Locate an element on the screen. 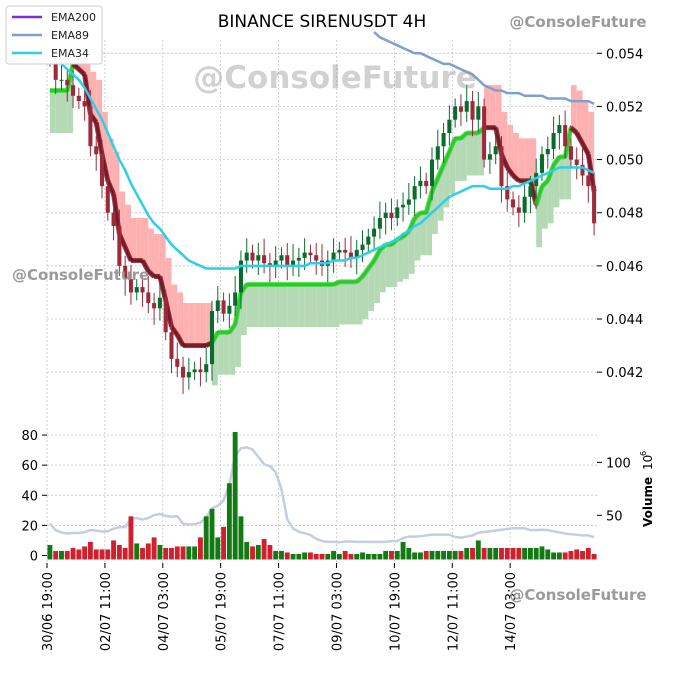 This screenshot has height=690, width=690. volume-axis-exponent-power: 6 is located at coordinates (643, 453).